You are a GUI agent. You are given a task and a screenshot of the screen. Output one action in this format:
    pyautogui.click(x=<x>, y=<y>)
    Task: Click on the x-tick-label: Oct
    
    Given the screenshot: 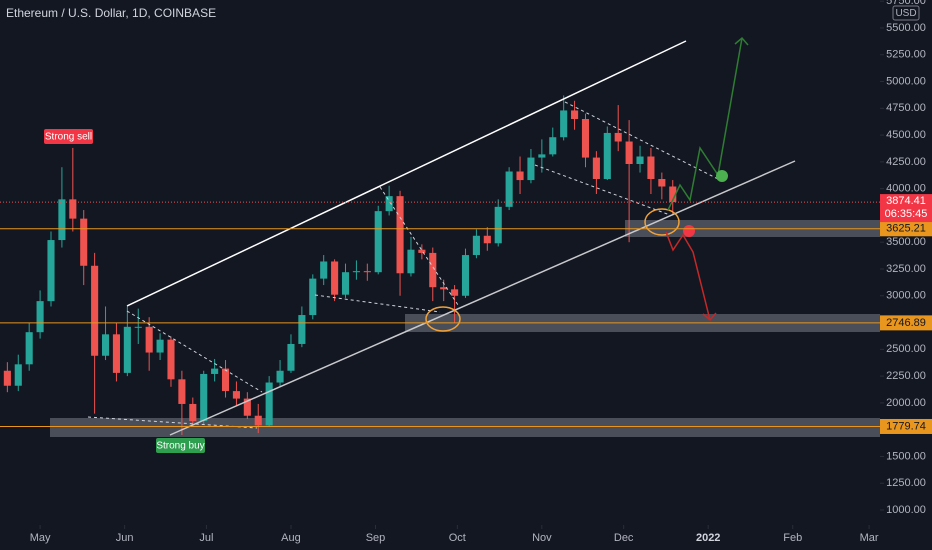 What is the action you would take?
    pyautogui.click(x=457, y=538)
    